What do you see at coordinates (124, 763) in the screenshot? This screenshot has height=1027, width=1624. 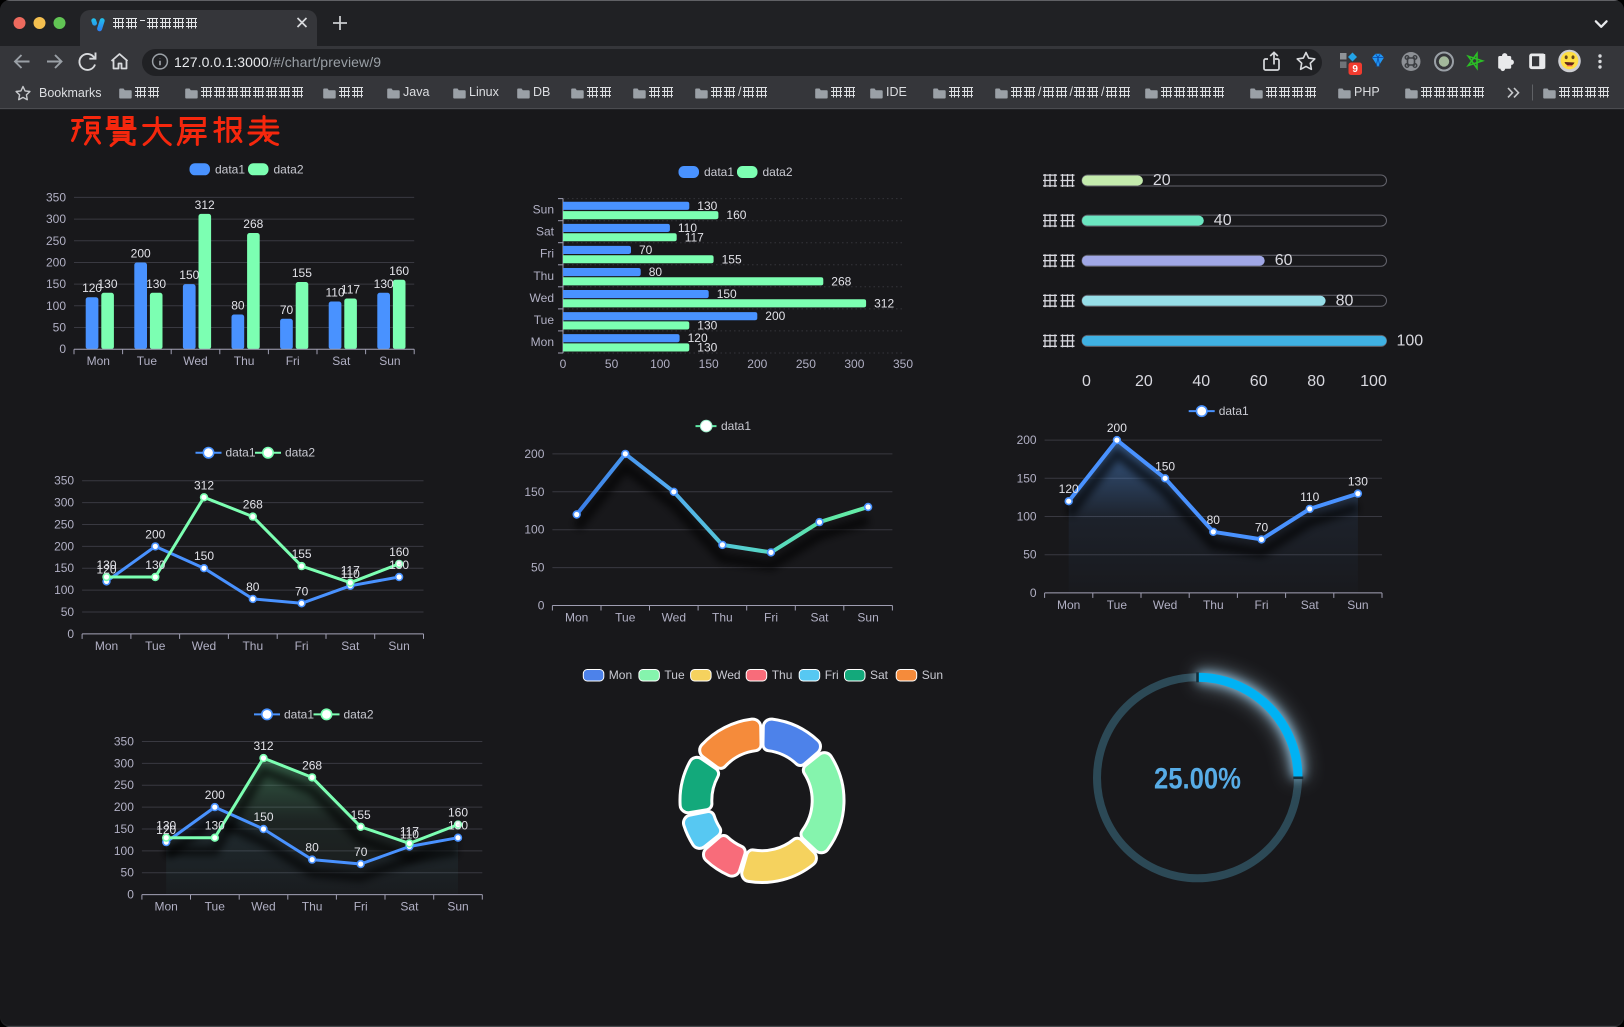 I see `svg-text: 300` at bounding box center [124, 763].